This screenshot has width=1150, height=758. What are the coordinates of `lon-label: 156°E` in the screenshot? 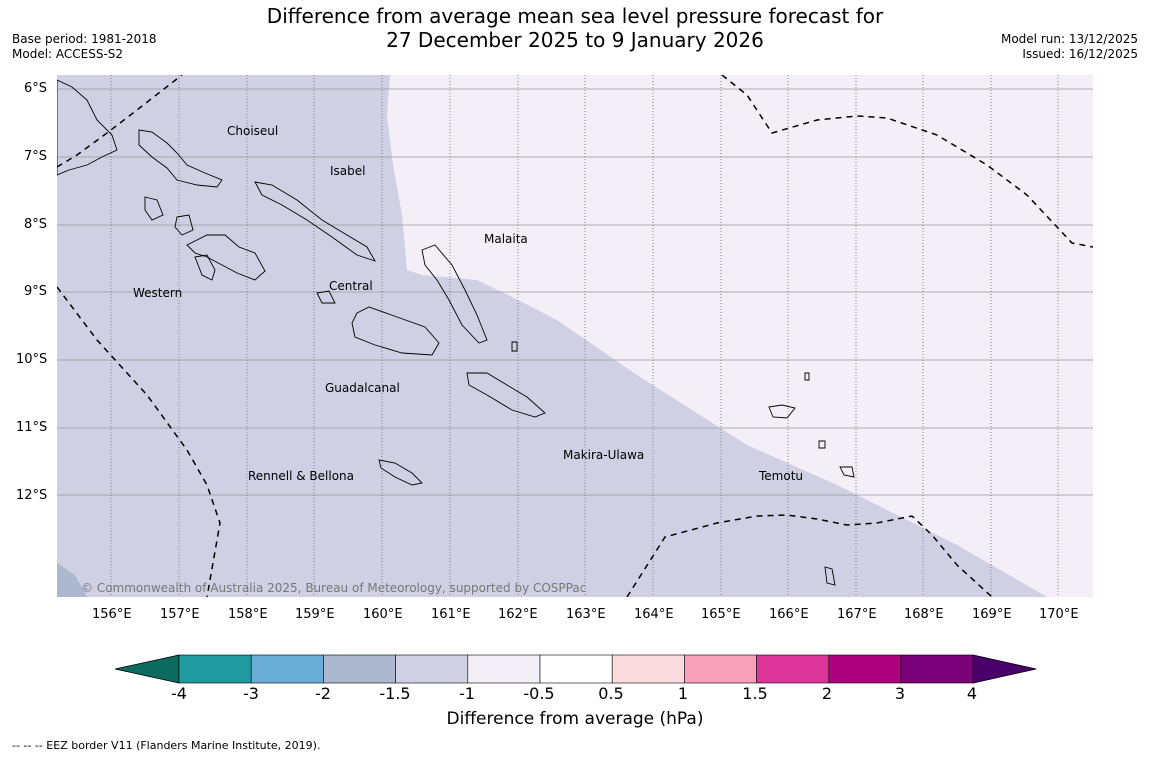 It's located at (112, 614).